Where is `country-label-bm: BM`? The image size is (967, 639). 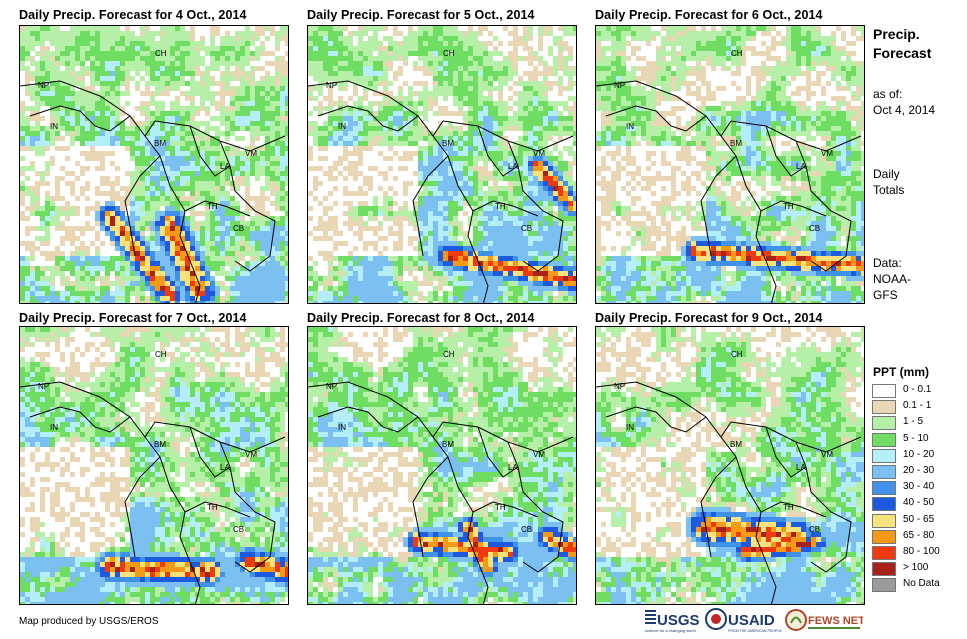
country-label-bm: BM is located at coordinates (448, 444).